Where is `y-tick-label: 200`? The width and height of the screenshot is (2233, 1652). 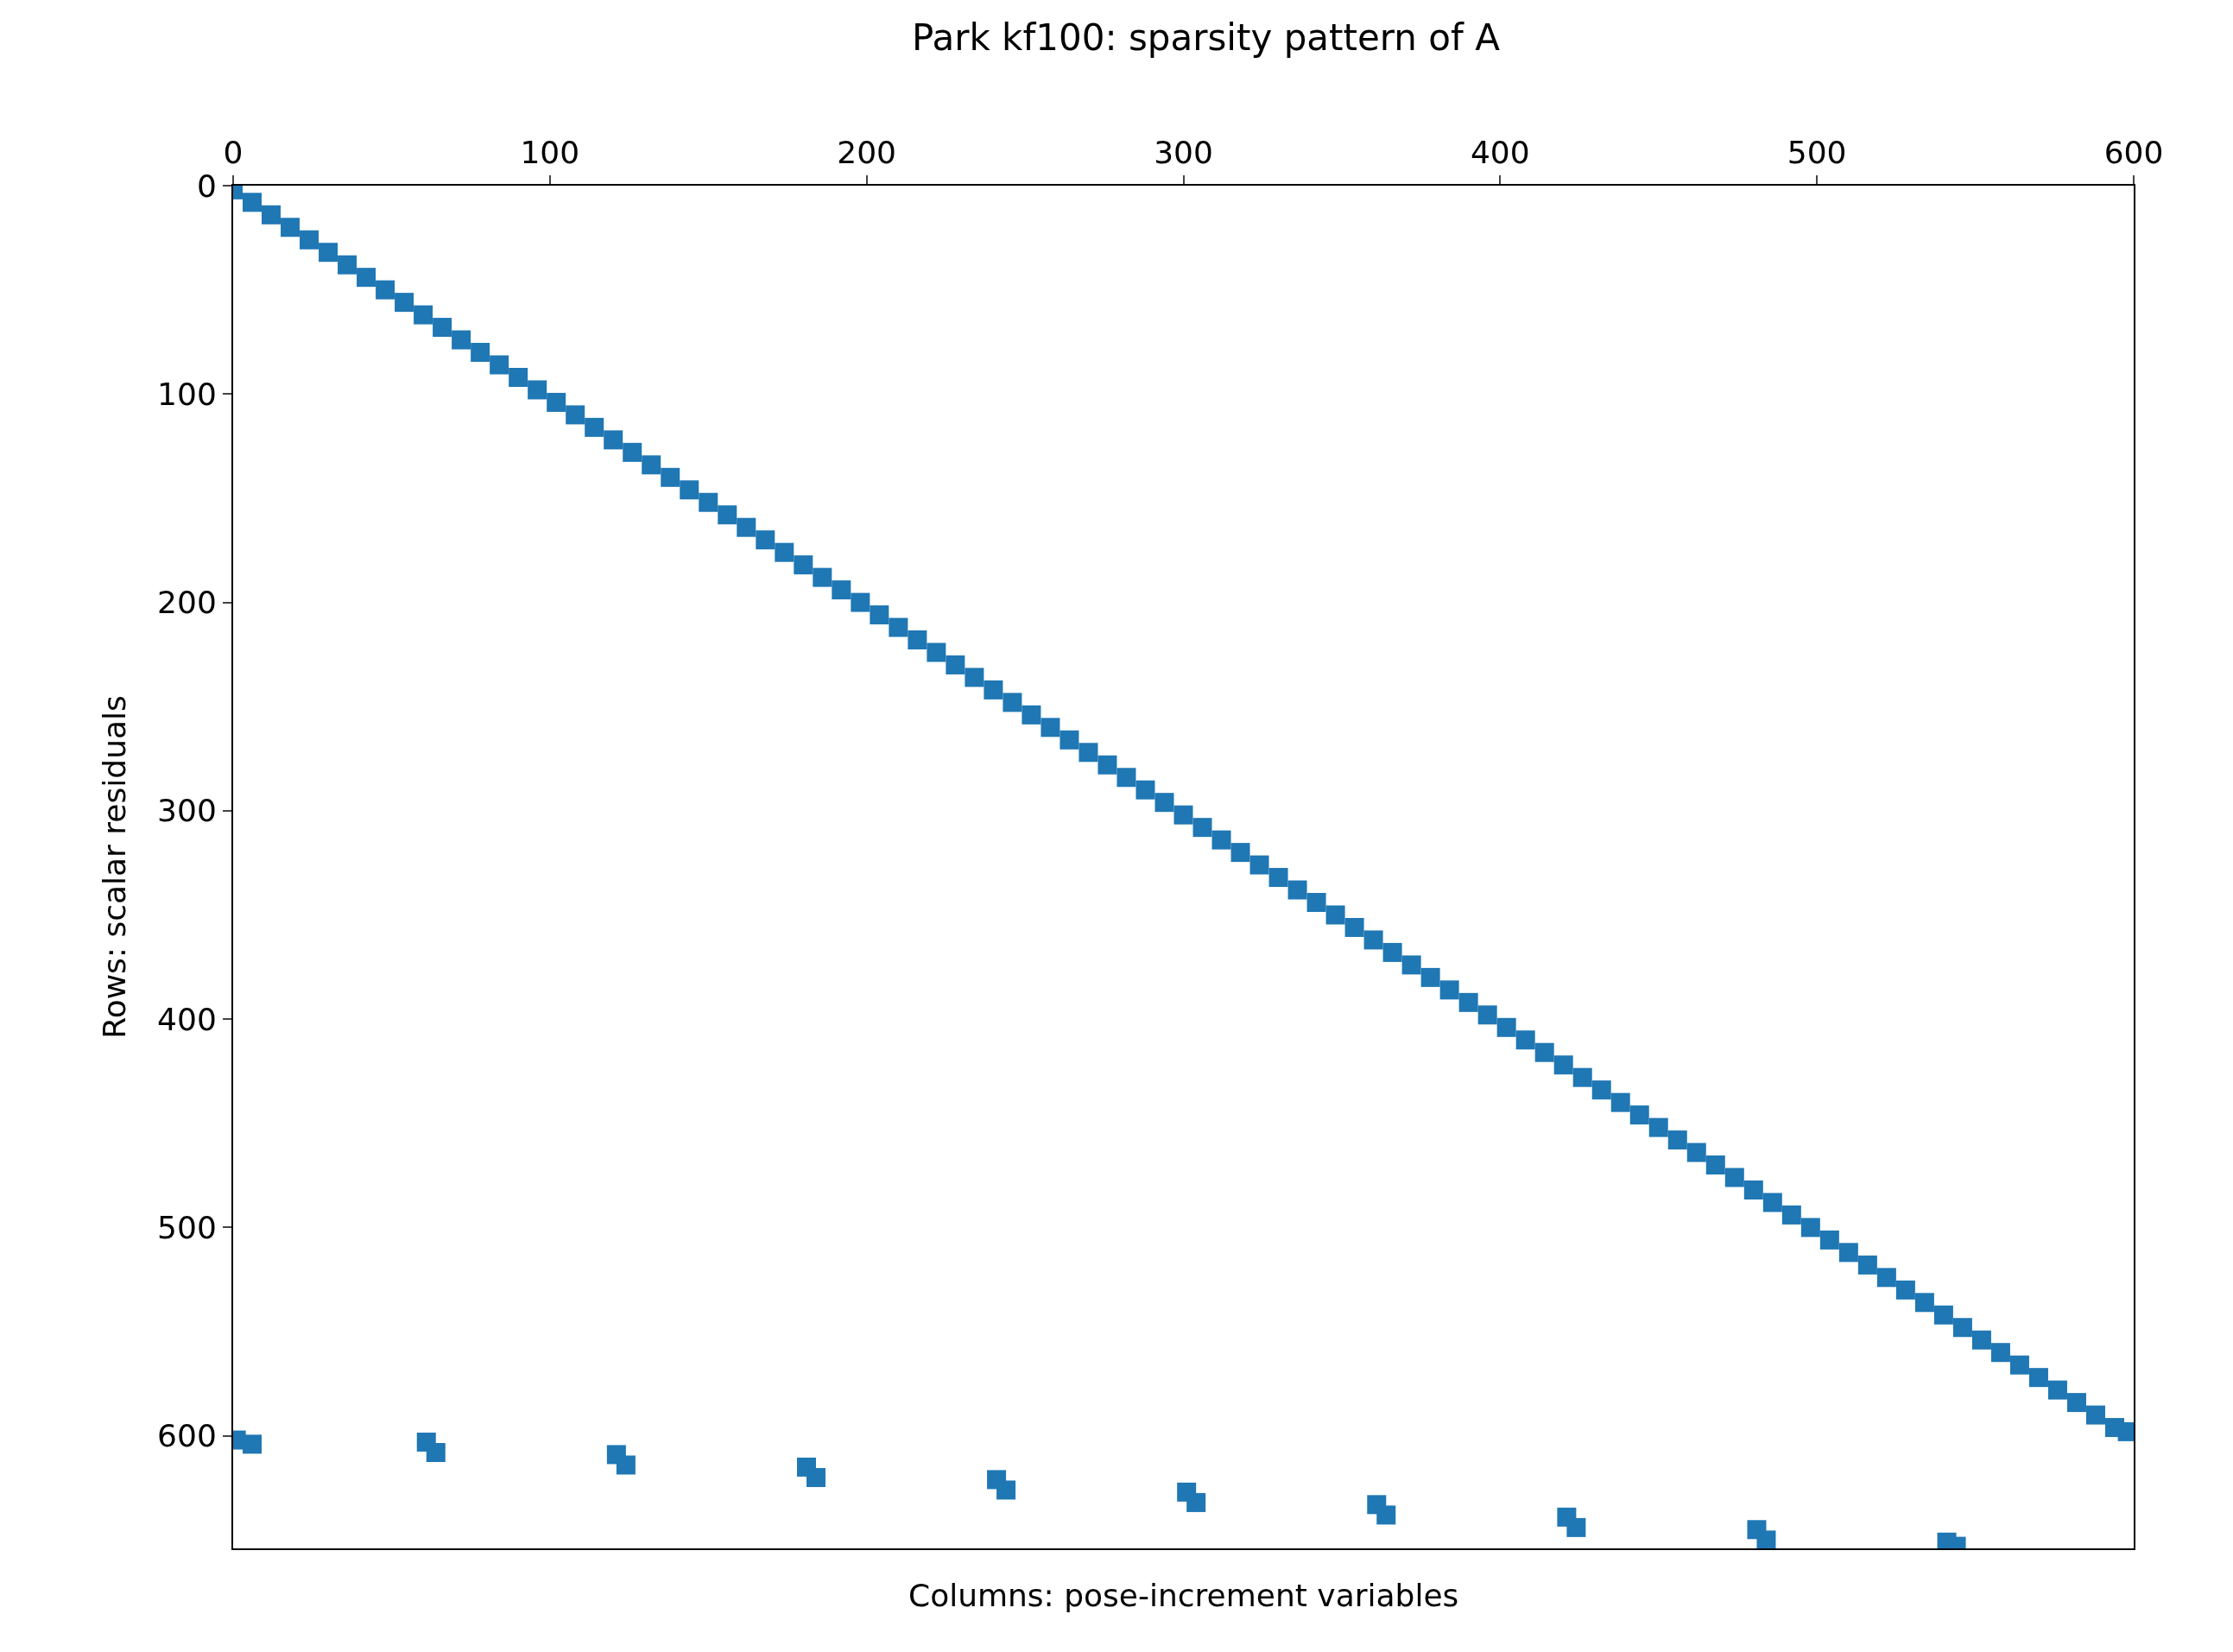
y-tick-label: 200 is located at coordinates (187, 603).